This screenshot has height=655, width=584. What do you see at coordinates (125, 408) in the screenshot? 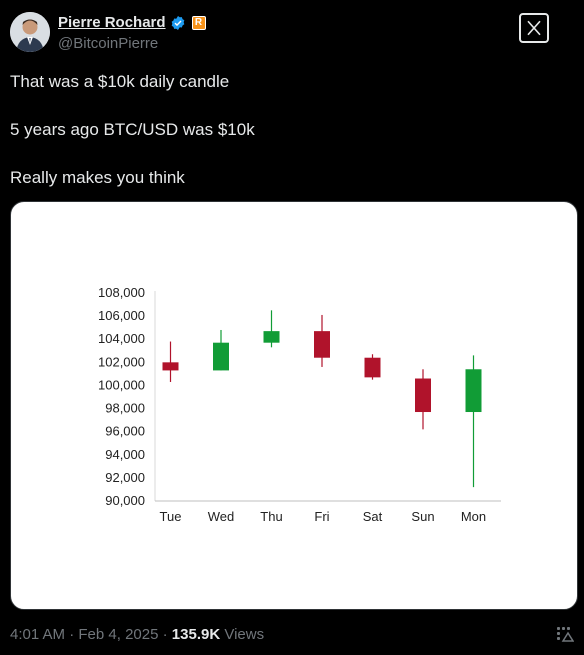
I see `y-tick-label: 98,000` at bounding box center [125, 408].